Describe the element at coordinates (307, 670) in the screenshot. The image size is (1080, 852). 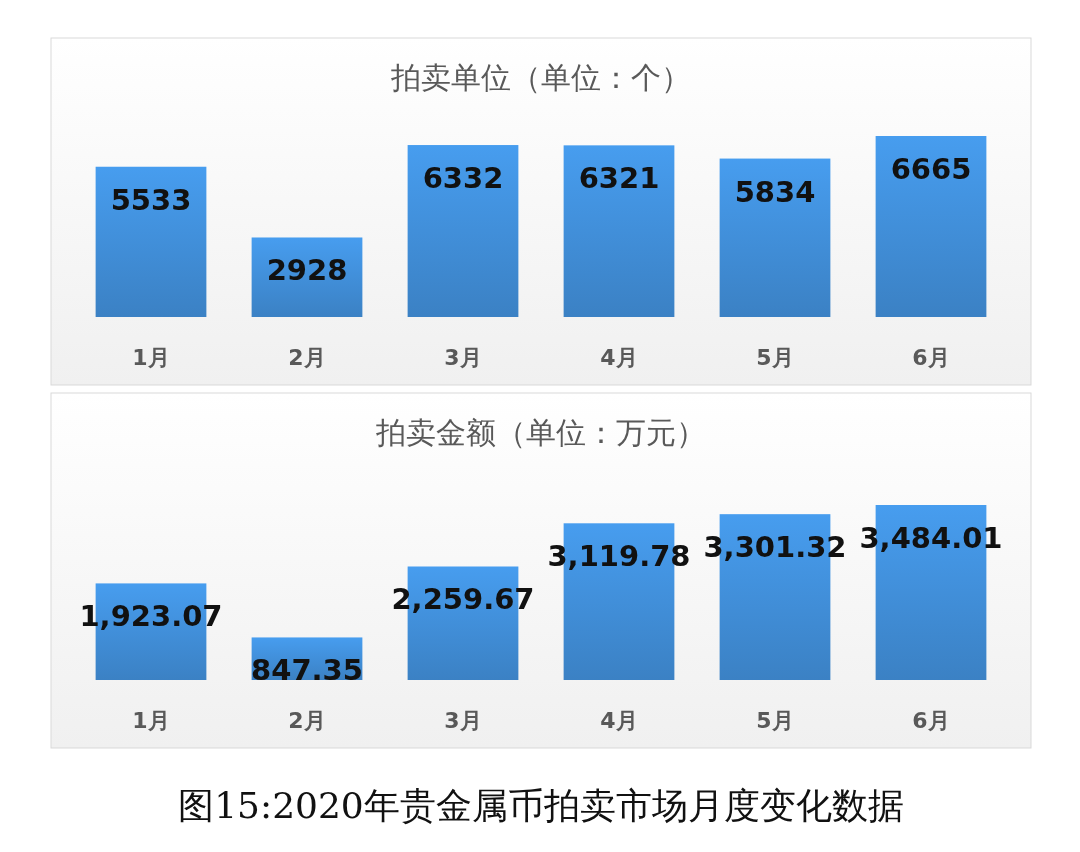
I see `data-label: 847.35` at that location.